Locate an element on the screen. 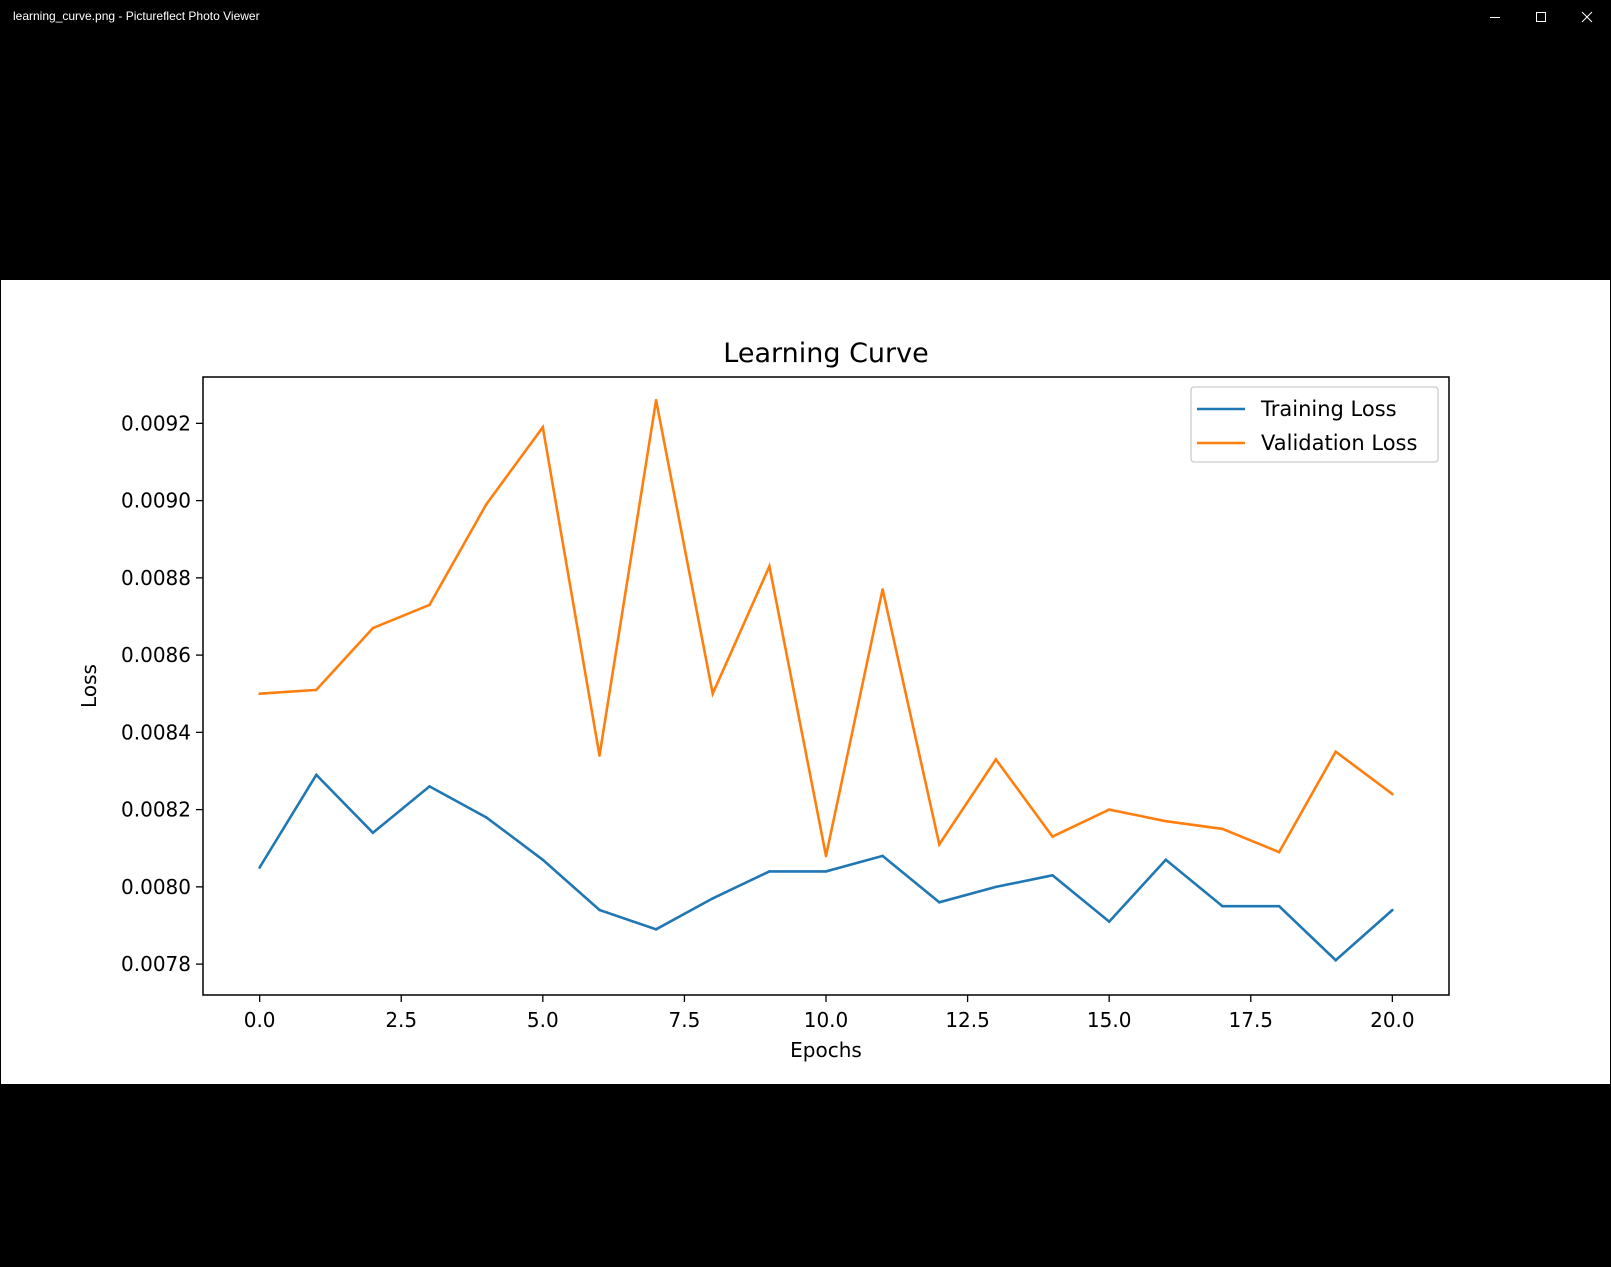 The height and width of the screenshot is (1267, 1611). y-tick-label: 0.0090 is located at coordinates (156, 501).